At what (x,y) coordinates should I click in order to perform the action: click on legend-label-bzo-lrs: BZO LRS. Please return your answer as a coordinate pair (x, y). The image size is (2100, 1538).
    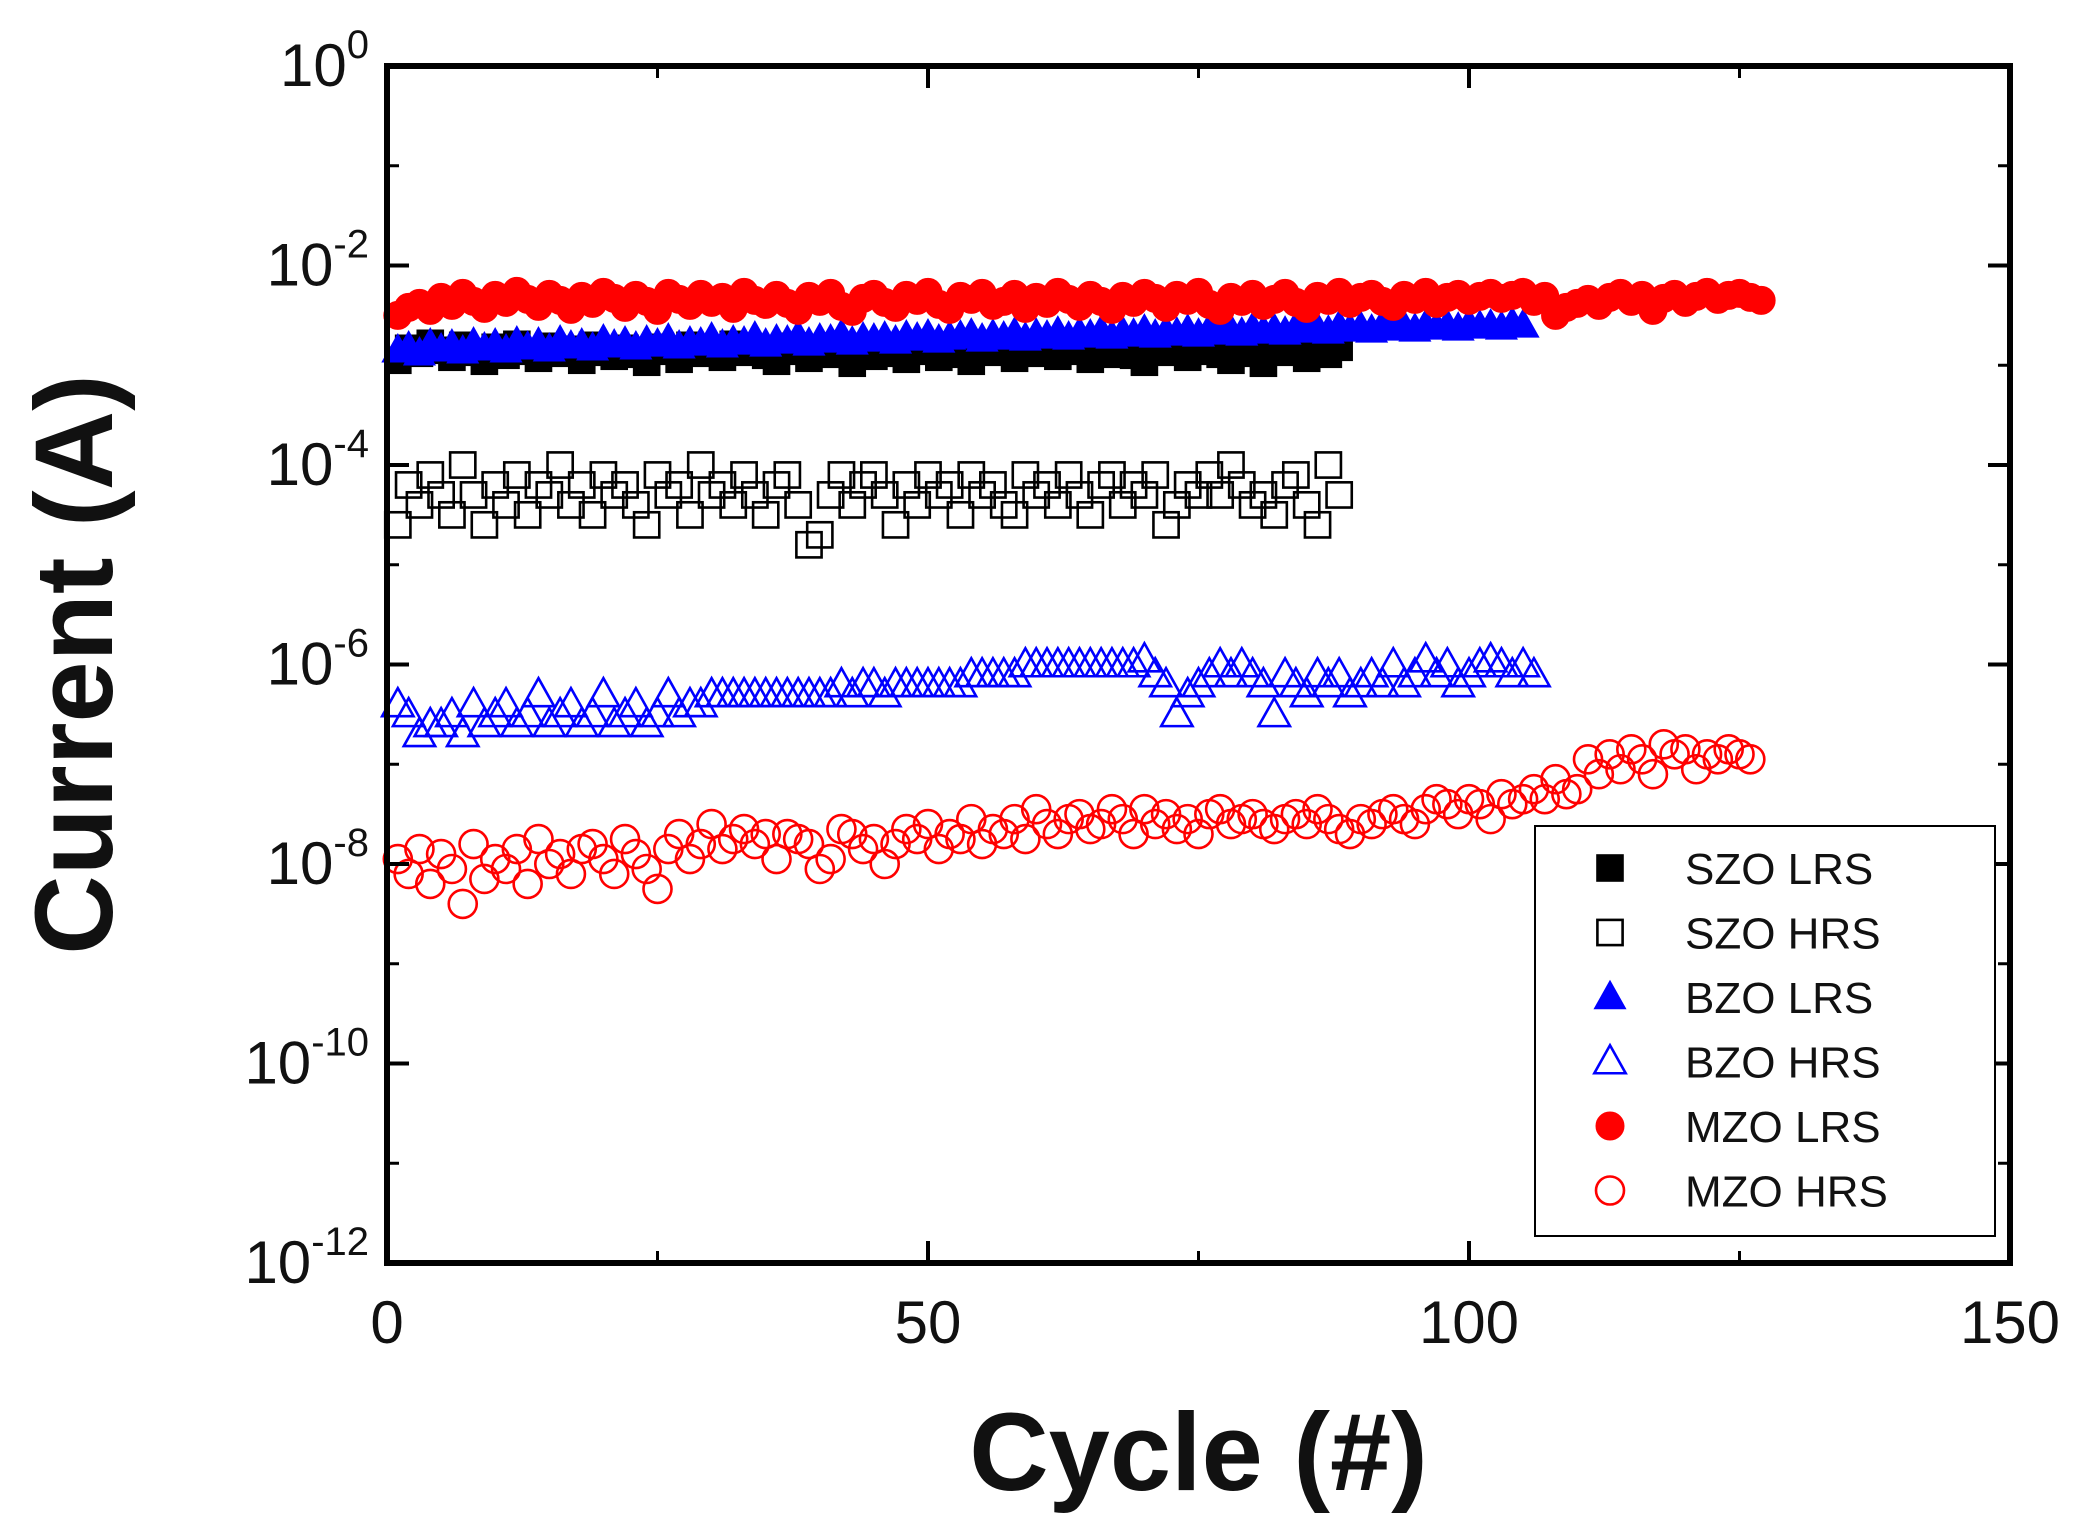
    Looking at the image, I should click on (1779, 998).